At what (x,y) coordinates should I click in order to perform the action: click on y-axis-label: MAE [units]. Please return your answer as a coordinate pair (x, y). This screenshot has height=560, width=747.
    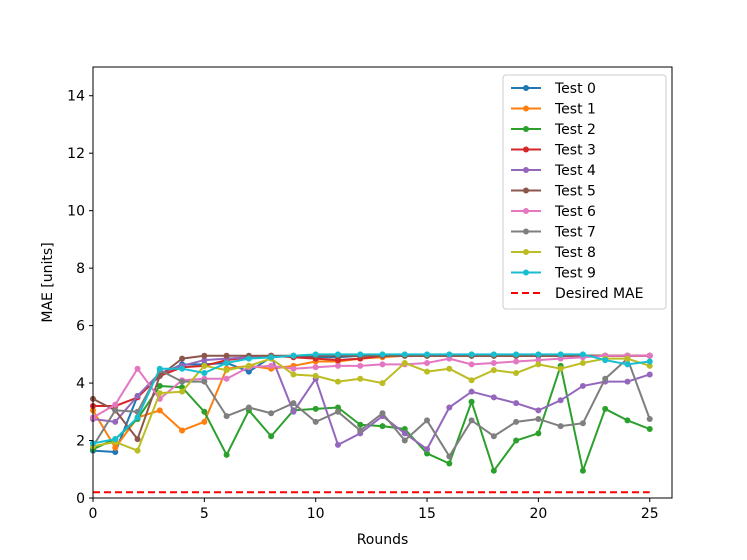
    Looking at the image, I should click on (48, 282).